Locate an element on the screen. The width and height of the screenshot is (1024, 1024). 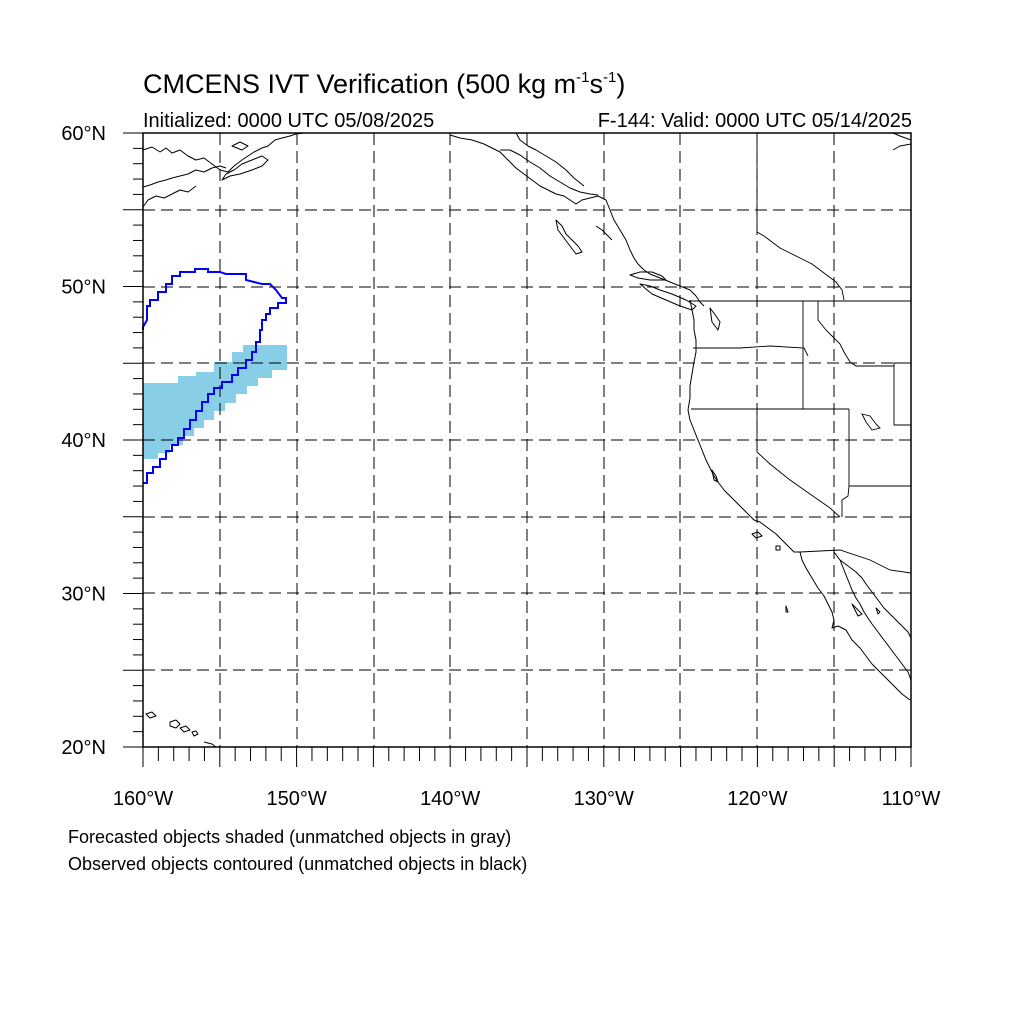
lon-label: 150°W is located at coordinates (296, 799).